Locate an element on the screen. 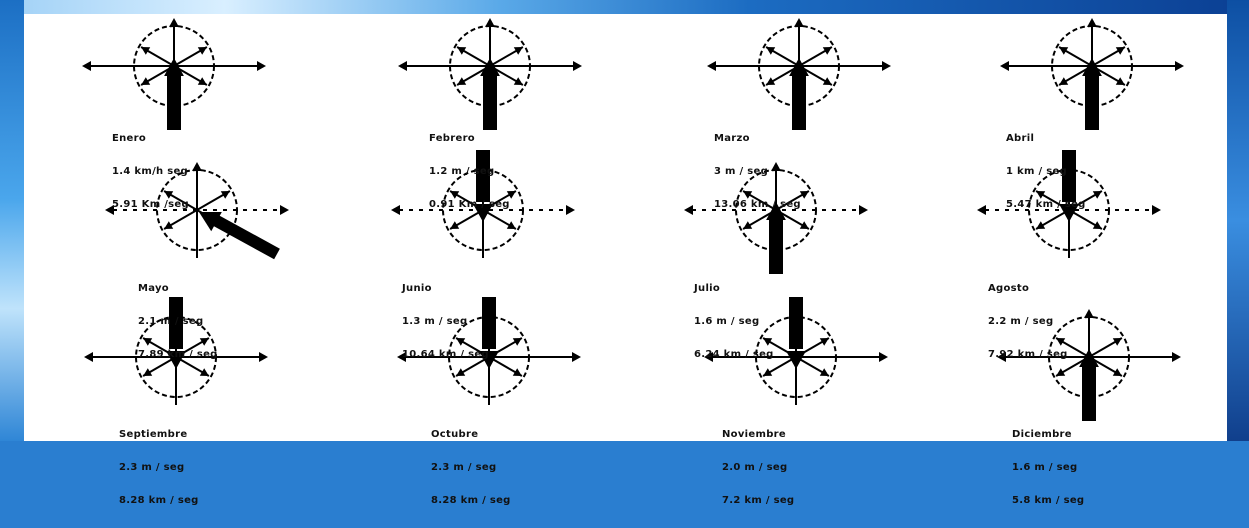 Image resolution: width=1249 pixels, height=528 pixels. wind-rose-label: Marzo 3 m / seg 13.06 km / seg is located at coordinates (757, 171).